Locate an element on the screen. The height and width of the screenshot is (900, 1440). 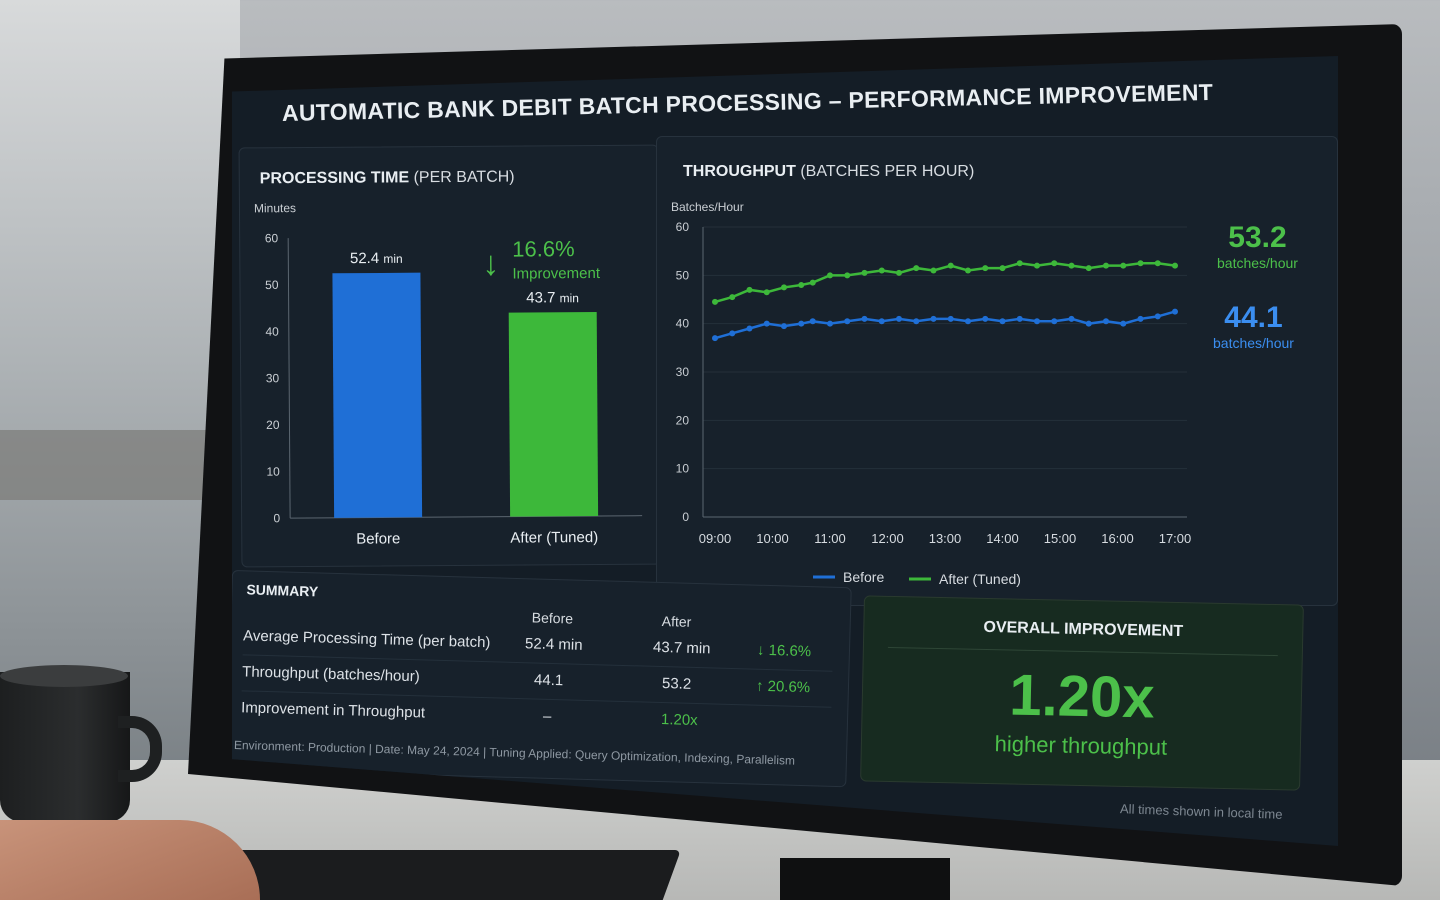
y-tick-label: 20 is located at coordinates (273, 425).